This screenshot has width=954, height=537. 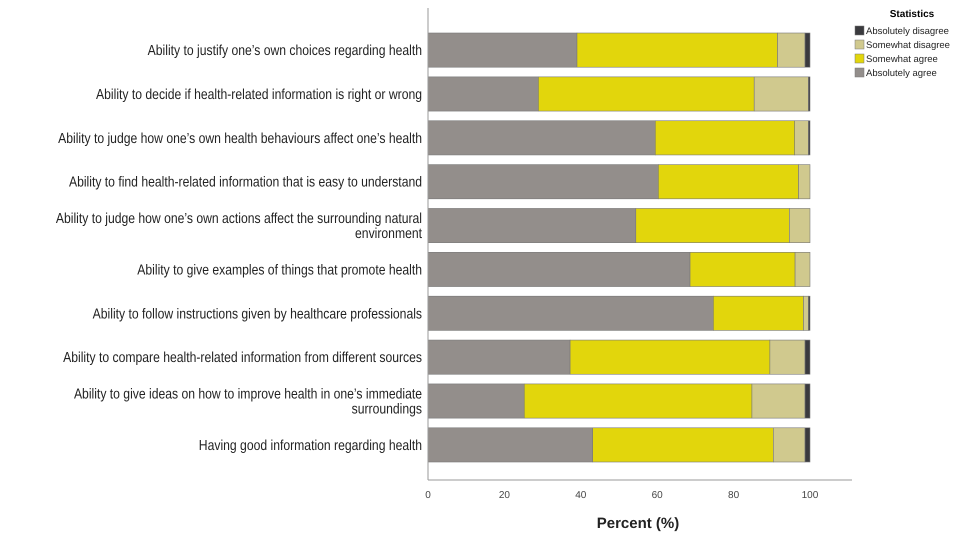 I want to click on x-tick-label: 80, so click(x=734, y=495).